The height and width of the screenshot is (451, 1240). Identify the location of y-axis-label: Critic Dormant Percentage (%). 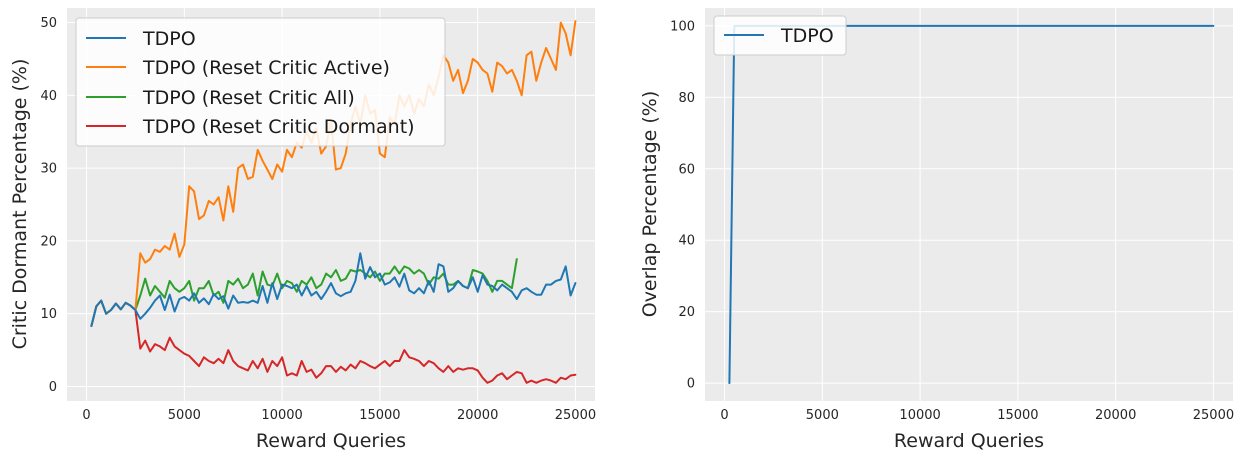
(20, 204).